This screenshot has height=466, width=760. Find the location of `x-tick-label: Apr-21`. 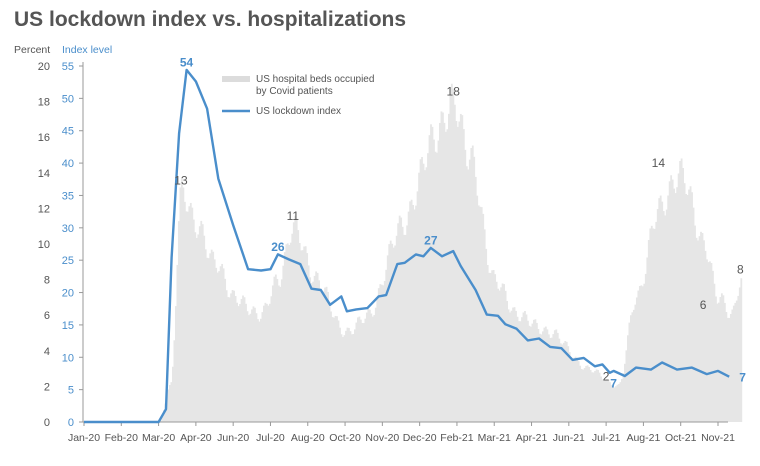

x-tick-label: Apr-21 is located at coordinates (532, 438).